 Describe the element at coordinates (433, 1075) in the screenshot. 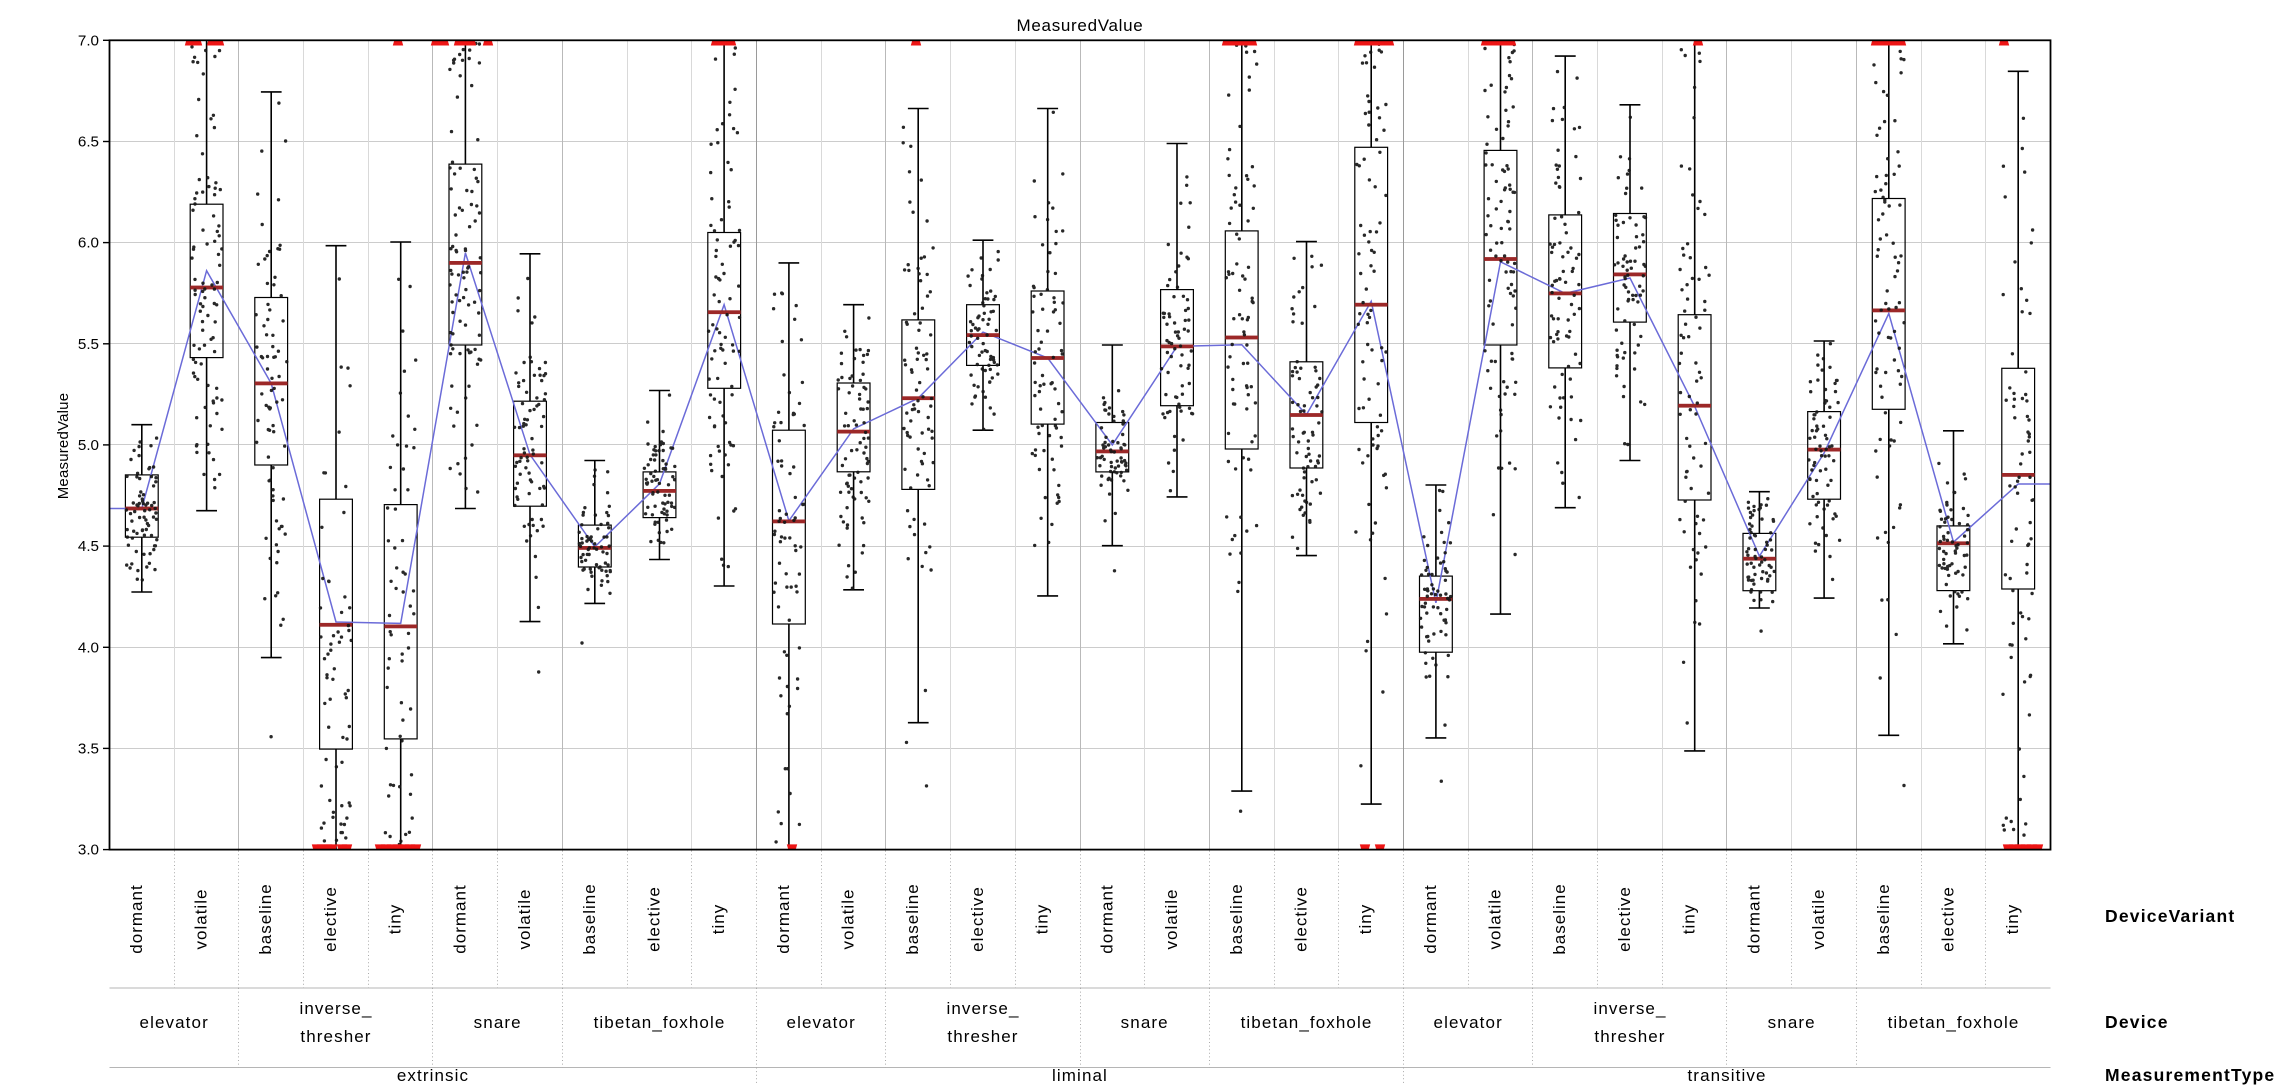

I see `svg-text: extrinsic` at that location.